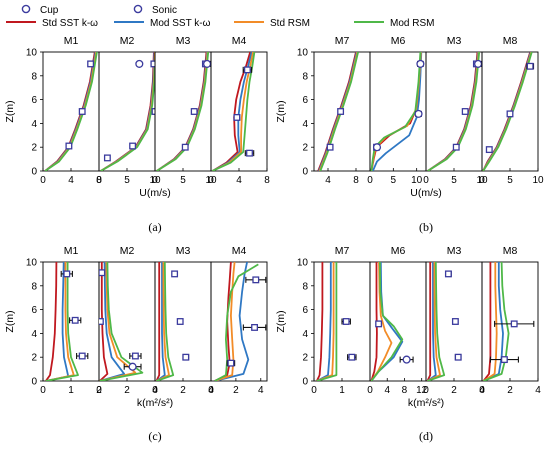 This screenshot has width=550, height=450. I want to click on legend-label: Cup, so click(49, 10).